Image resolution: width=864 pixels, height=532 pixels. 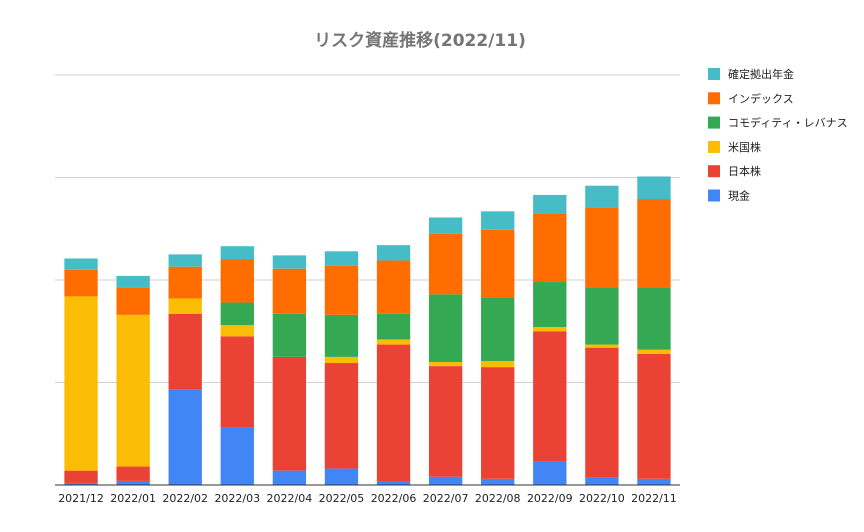 What do you see at coordinates (342, 498) in the screenshot?
I see `x-tick-label: 2022/05` at bounding box center [342, 498].